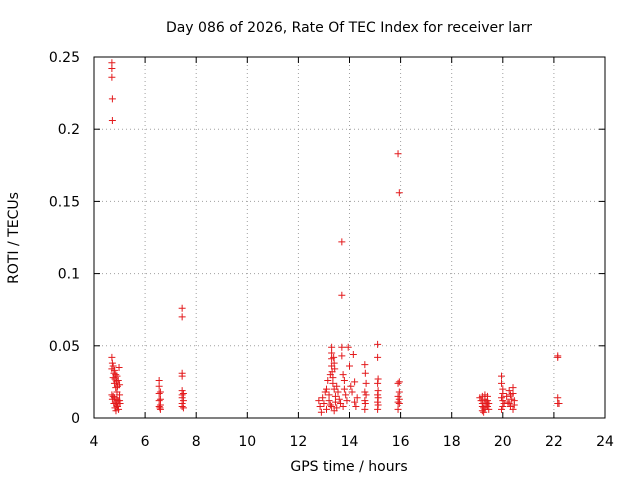 This screenshot has width=640, height=480. Describe the element at coordinates (64, 347) in the screenshot. I see `y-tick-label: 0.05` at that location.